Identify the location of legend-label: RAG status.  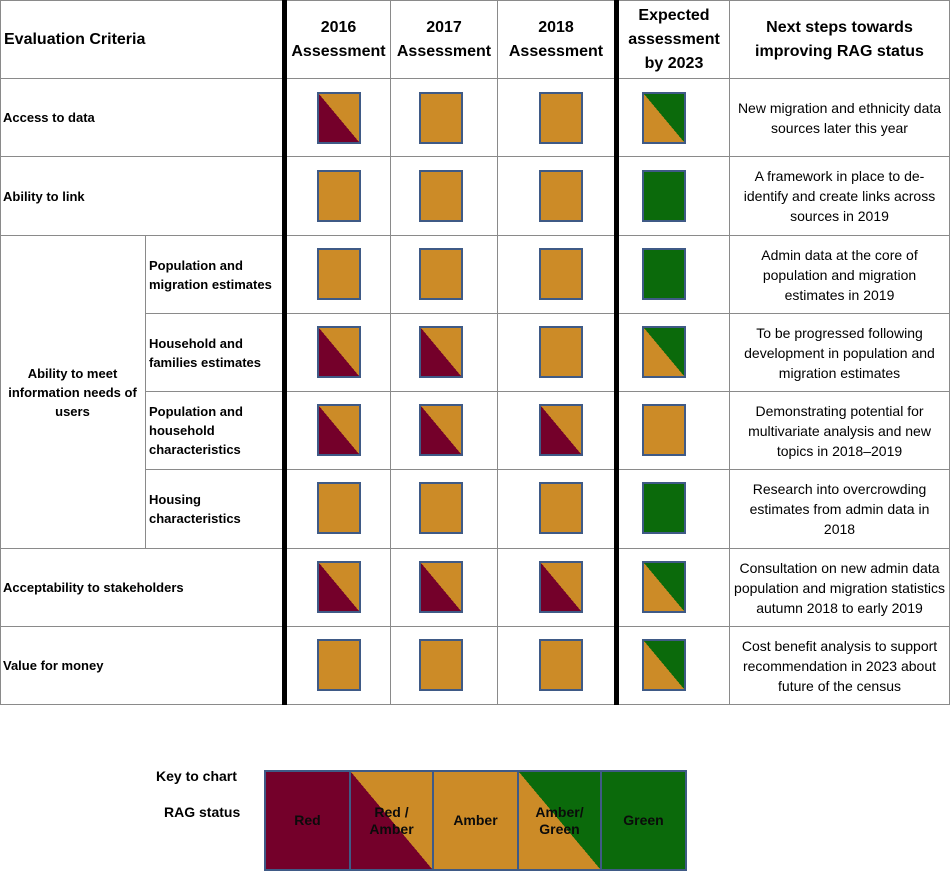
(202, 812).